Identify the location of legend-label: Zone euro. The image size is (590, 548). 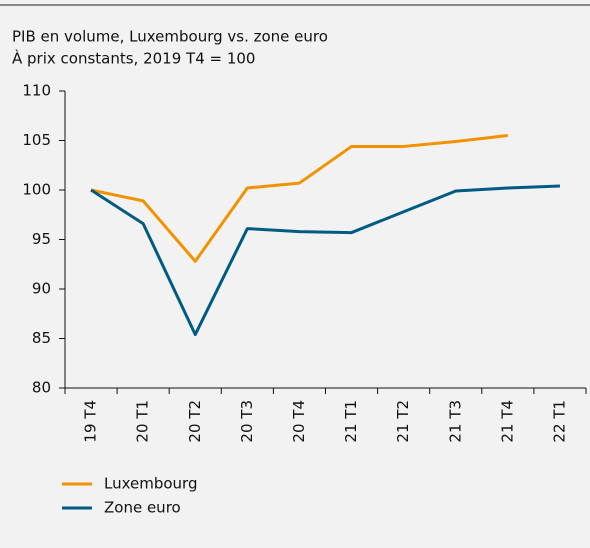
(142, 508).